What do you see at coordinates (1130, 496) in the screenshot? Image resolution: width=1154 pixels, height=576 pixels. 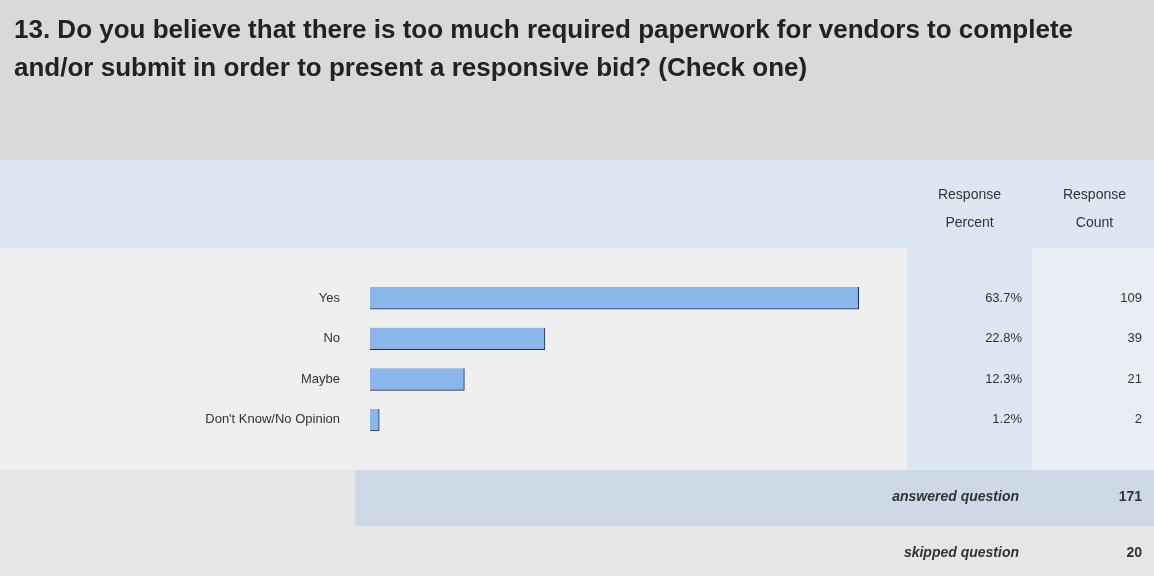 I see `text: 171` at bounding box center [1130, 496].